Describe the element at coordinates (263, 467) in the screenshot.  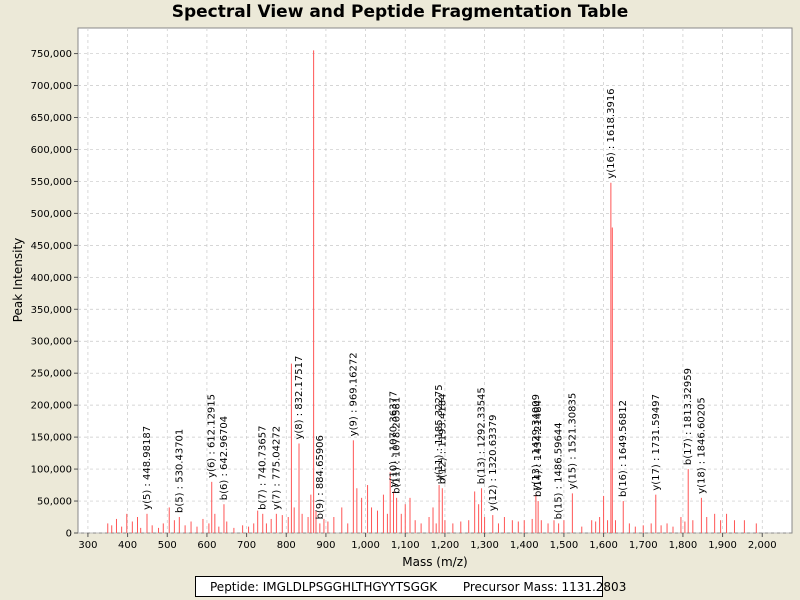
I see `peak-label: b(7) : 740.73657` at that location.